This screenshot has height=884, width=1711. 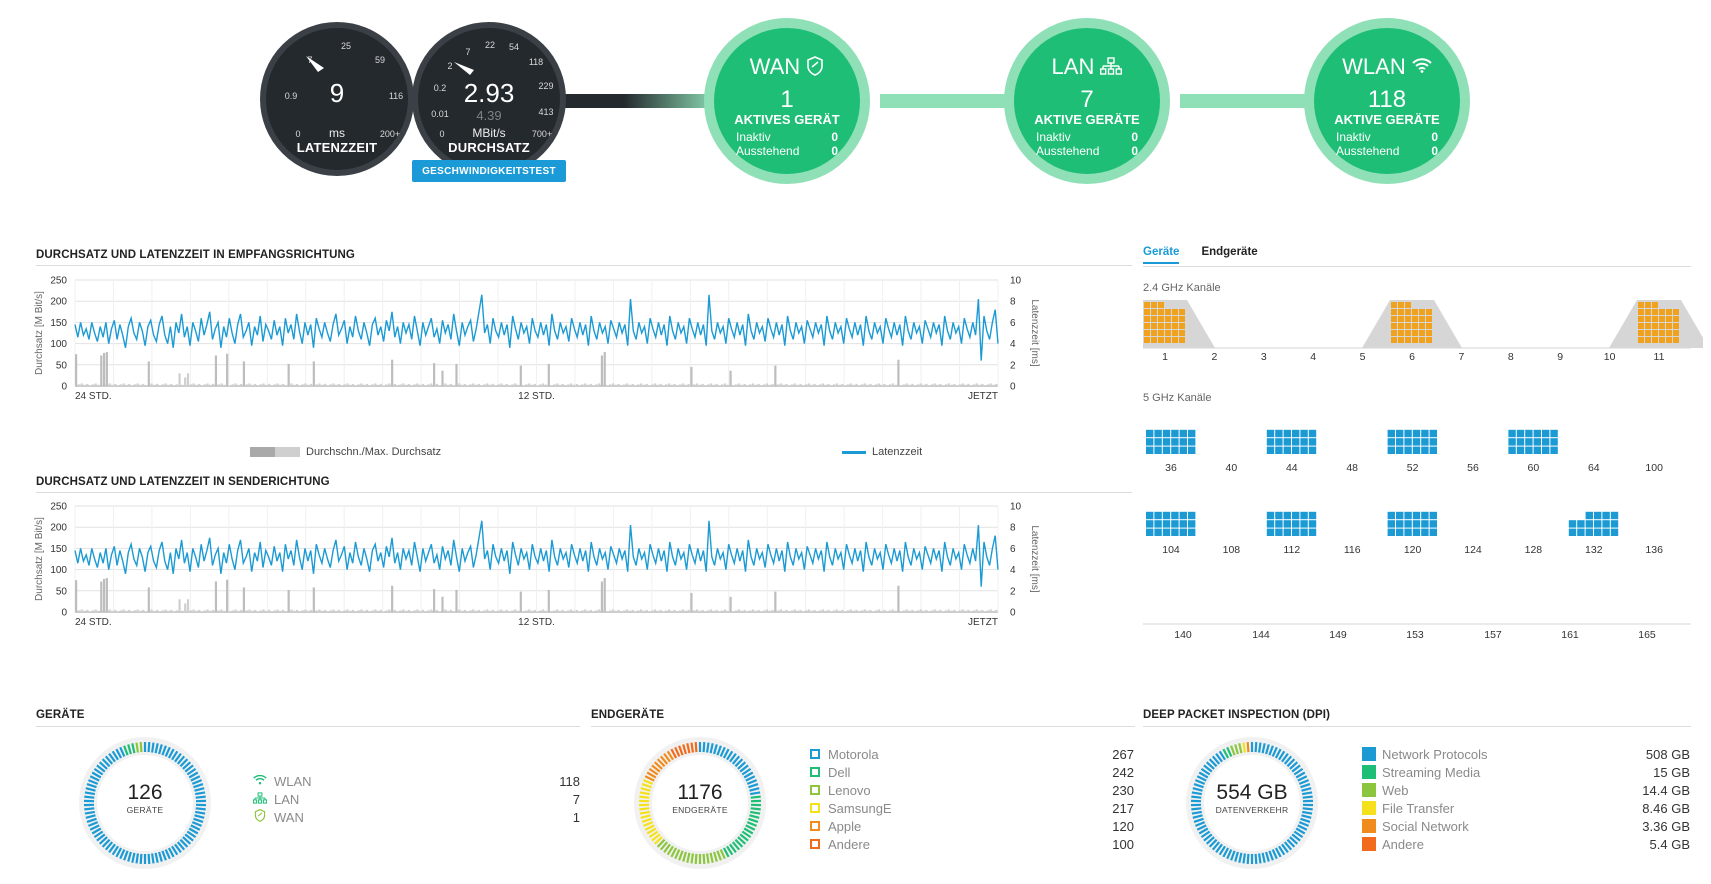 What do you see at coordinates (1526, 790) in the screenshot?
I see `dpi-row: Web 14.4 GB` at bounding box center [1526, 790].